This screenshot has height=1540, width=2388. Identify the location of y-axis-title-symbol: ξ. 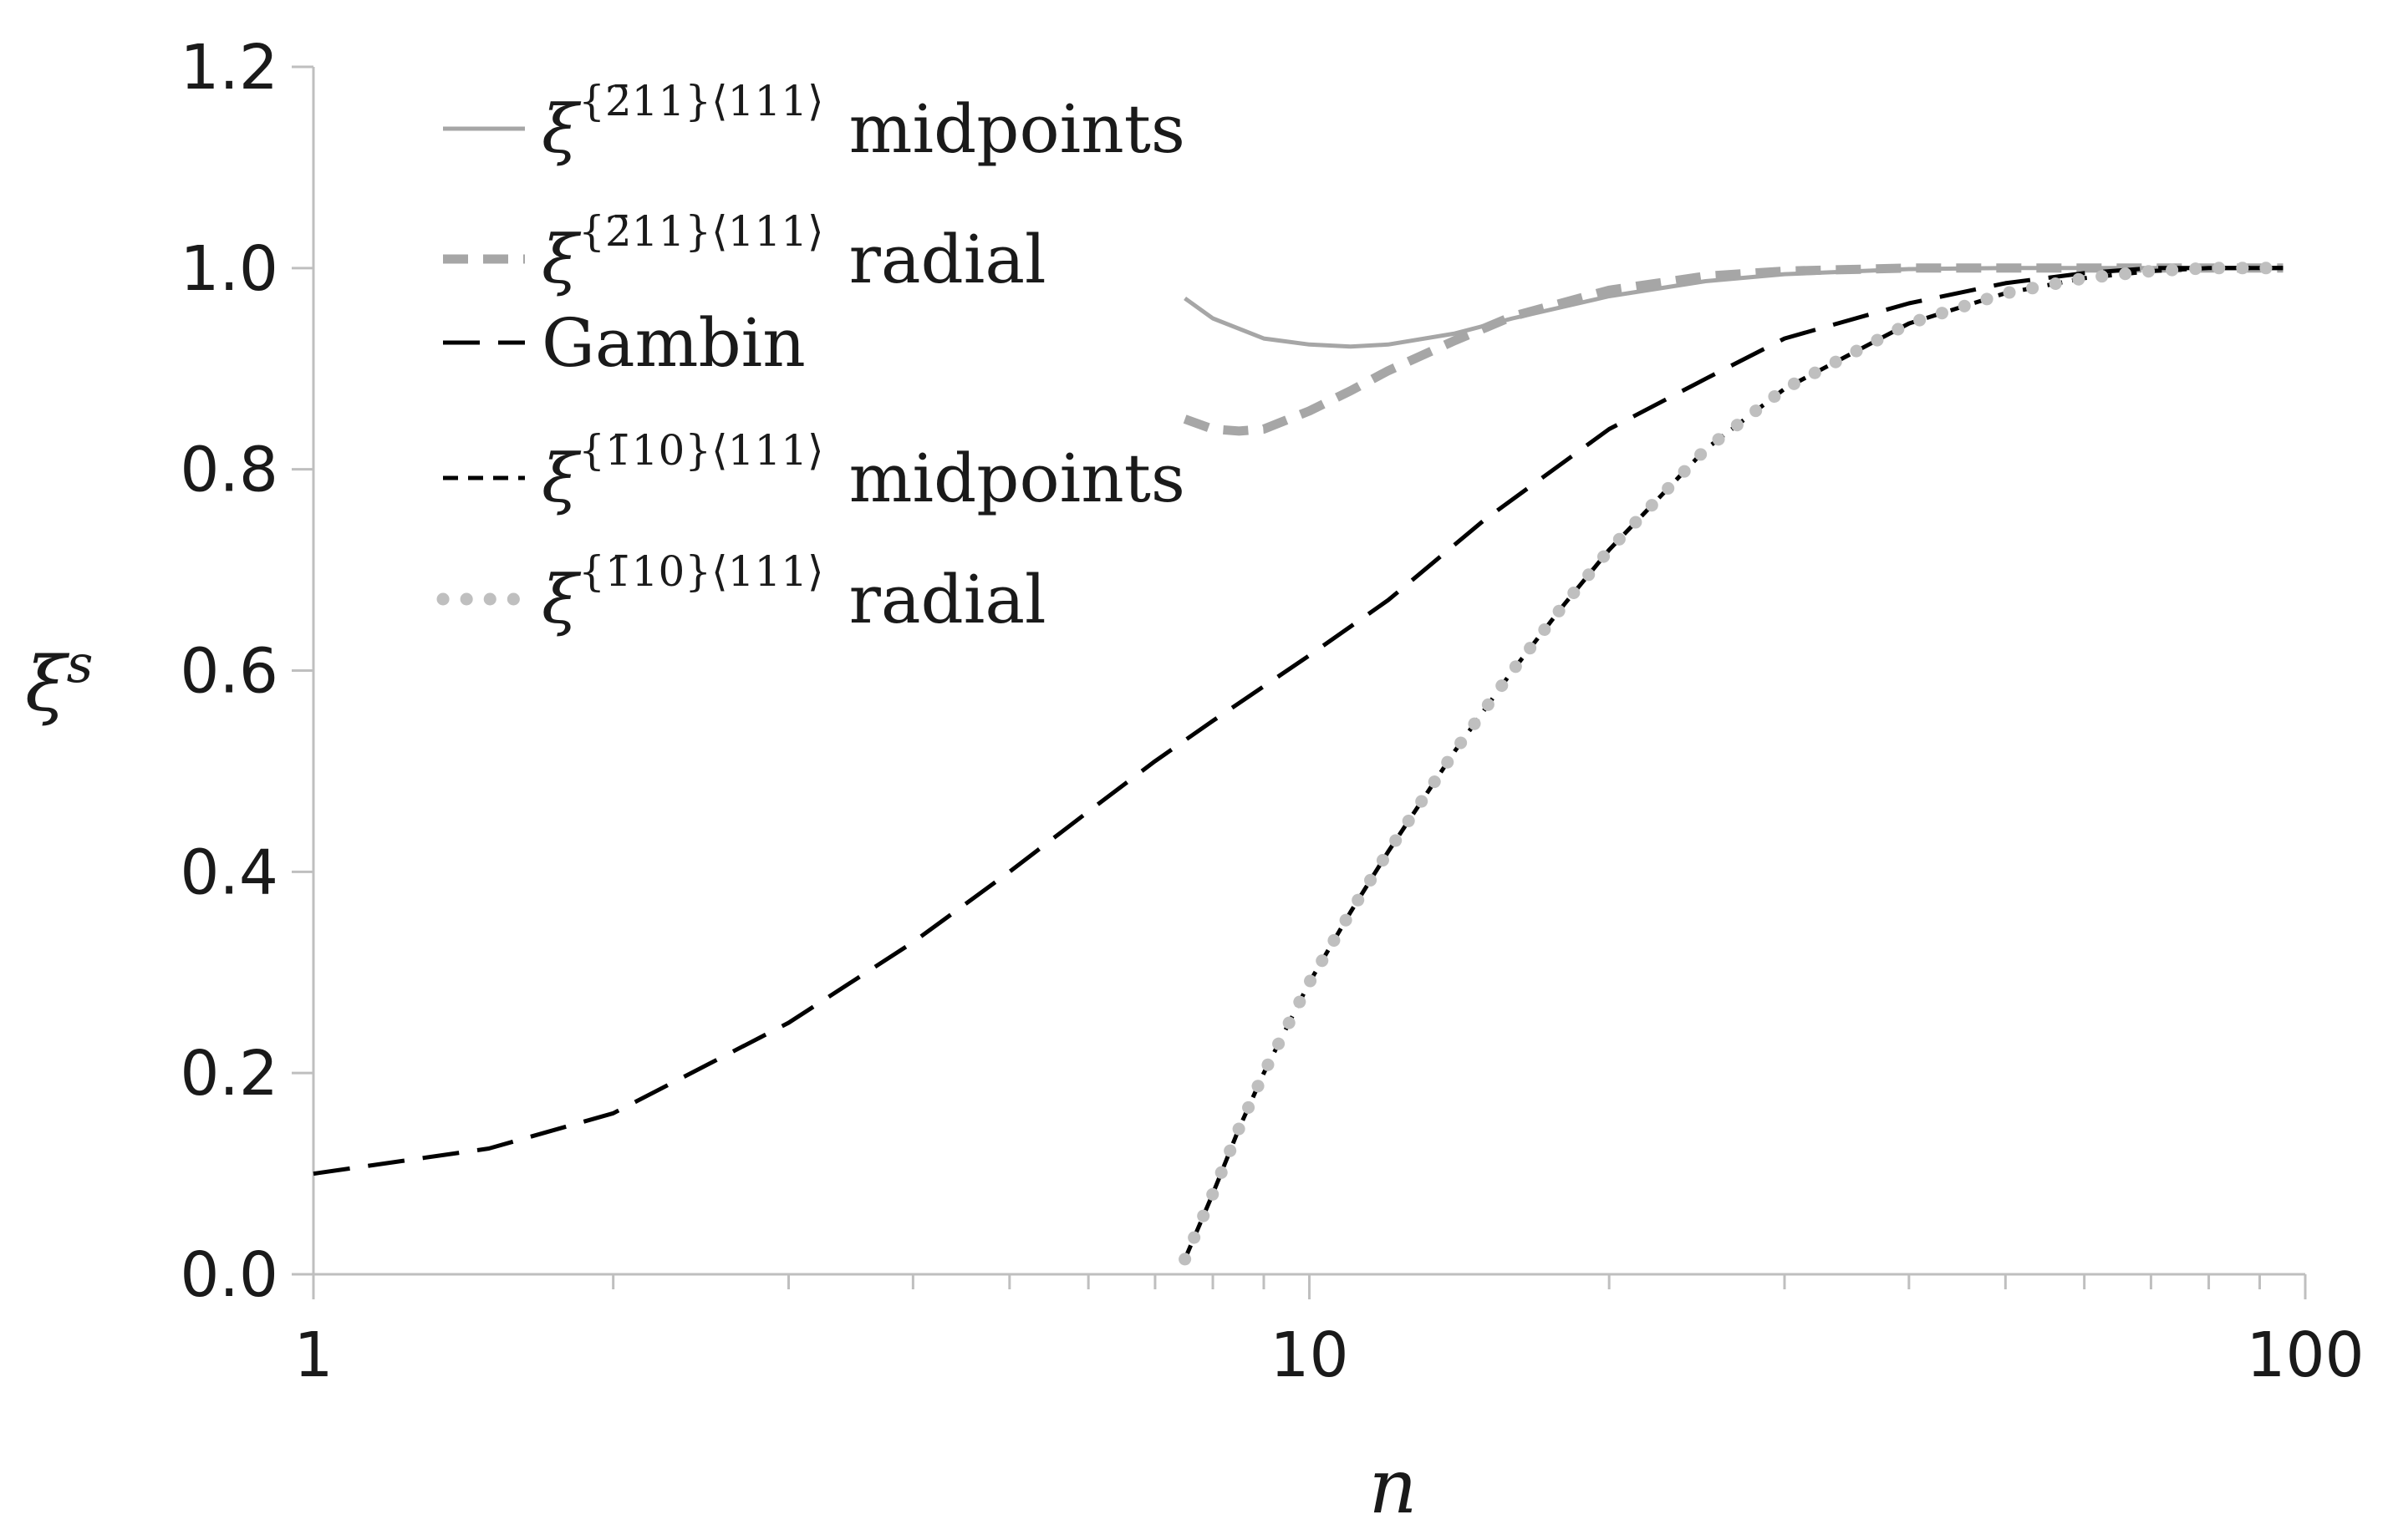
(47, 685).